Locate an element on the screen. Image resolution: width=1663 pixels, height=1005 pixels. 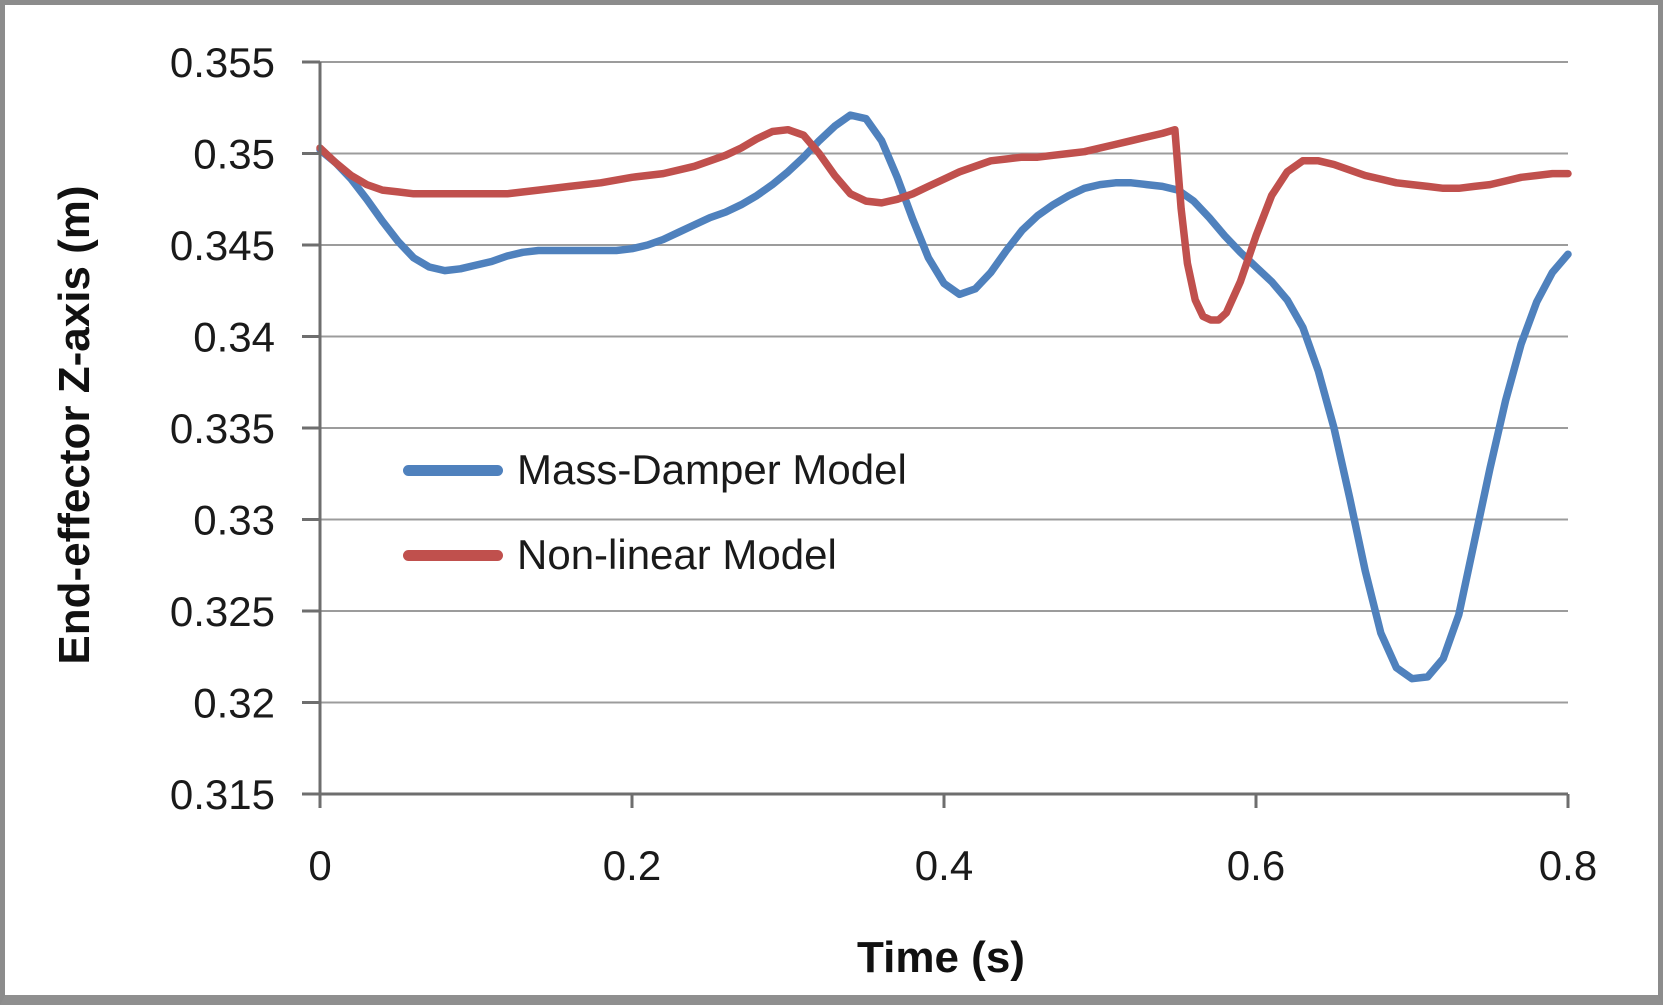
x-tick-label: 0.4 is located at coordinates (944, 865).